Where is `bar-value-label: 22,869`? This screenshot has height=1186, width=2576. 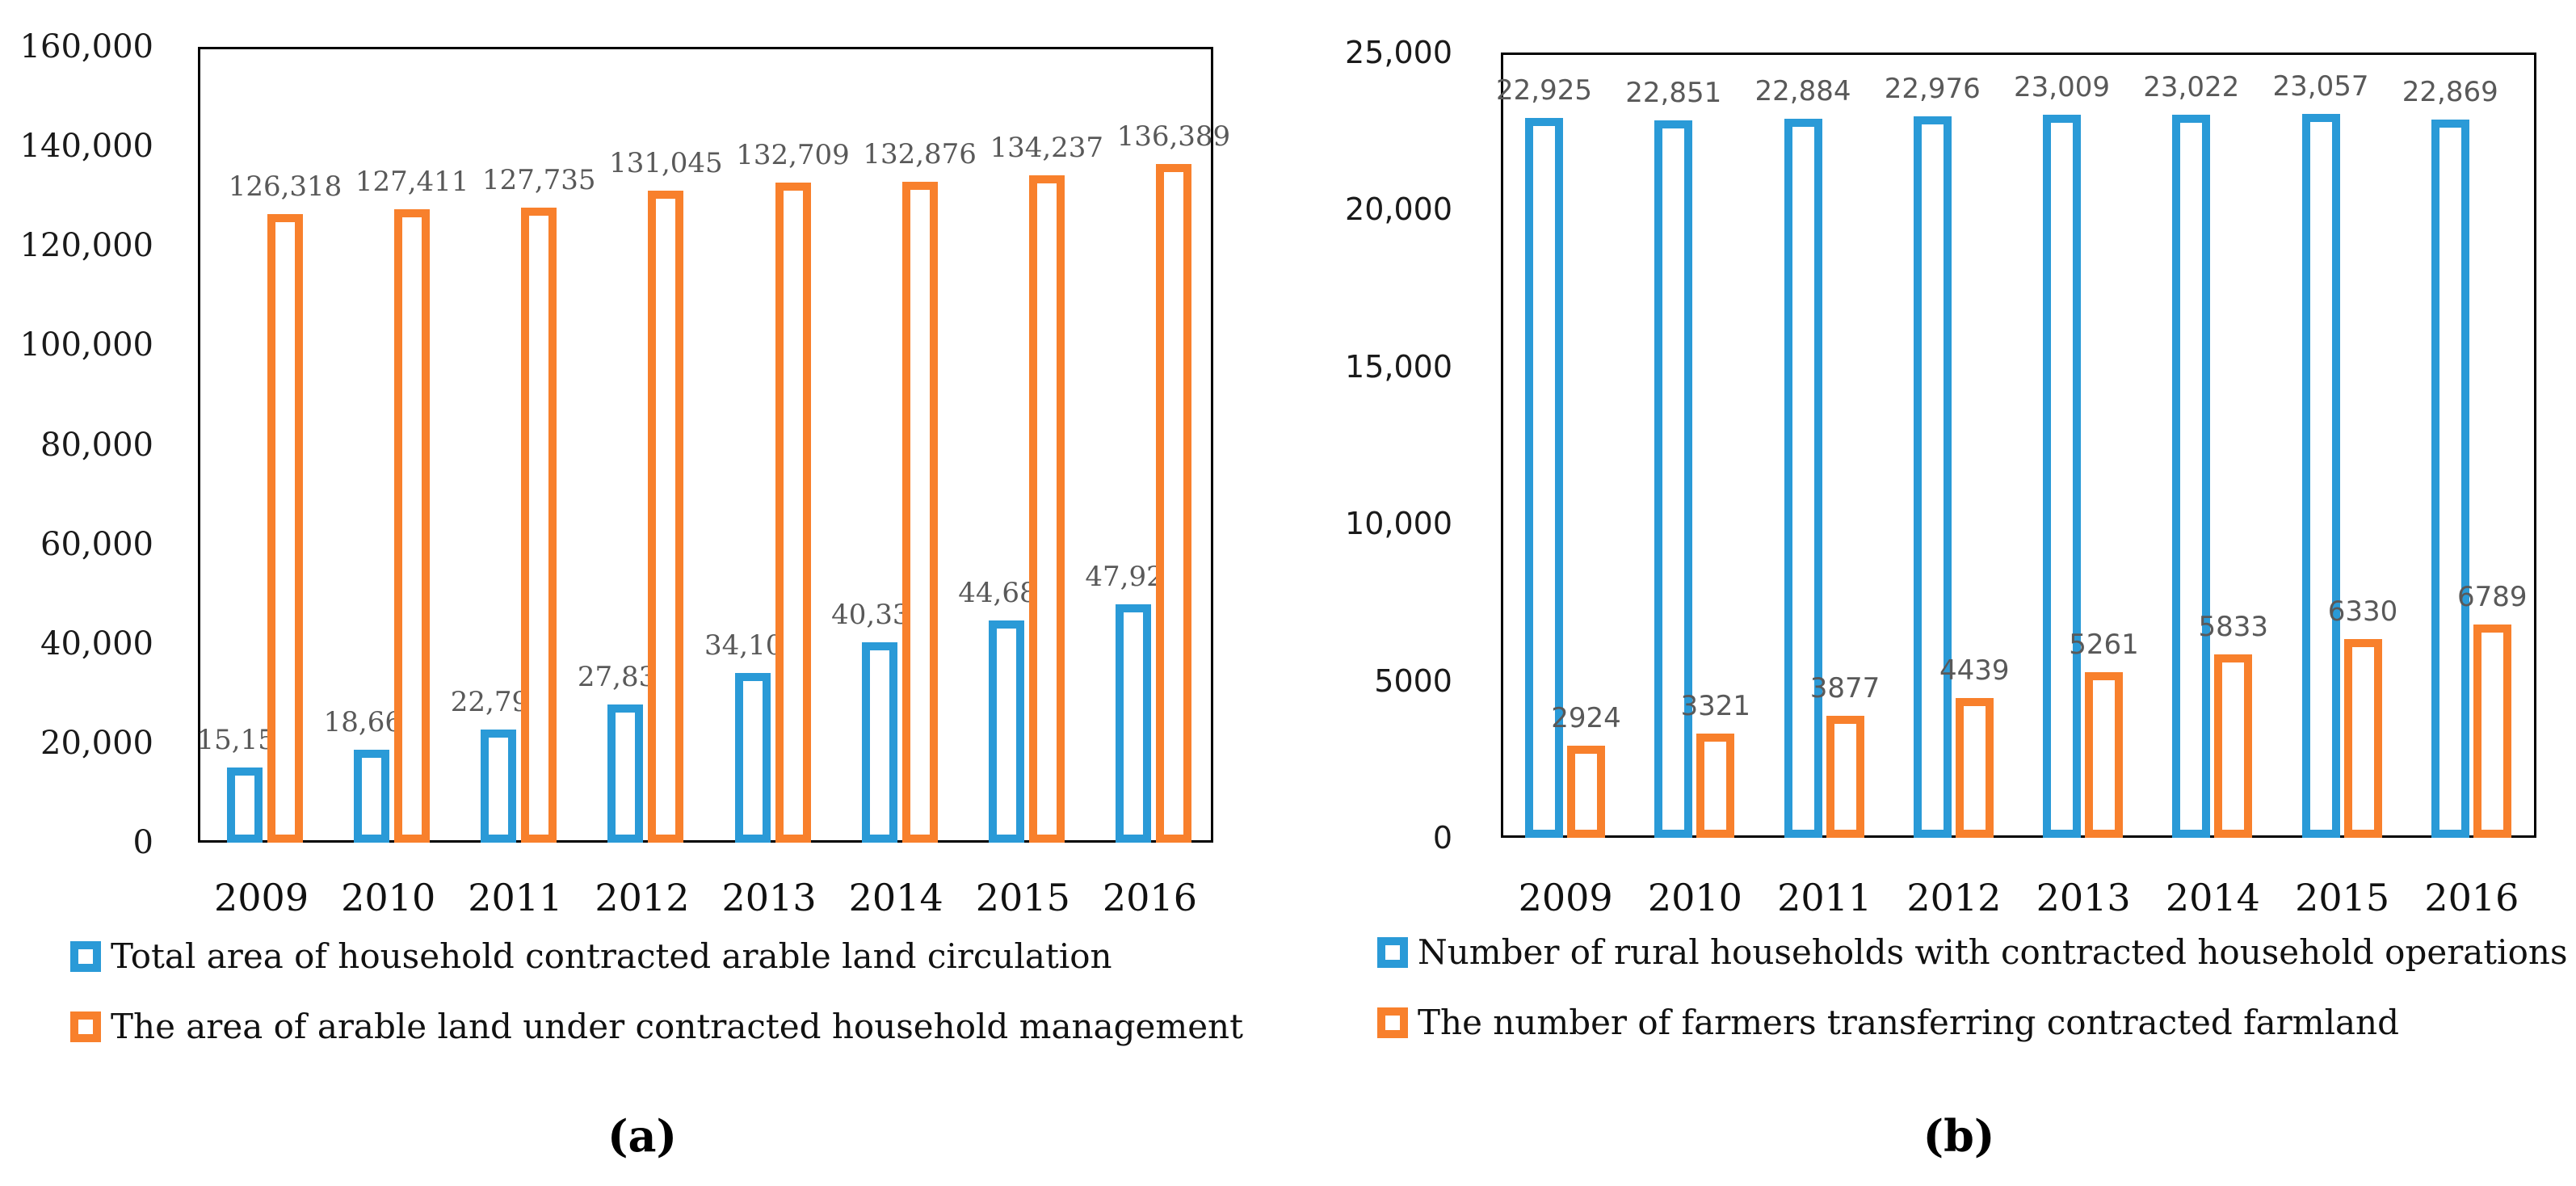
bar-value-label: 22,869 is located at coordinates (2450, 91).